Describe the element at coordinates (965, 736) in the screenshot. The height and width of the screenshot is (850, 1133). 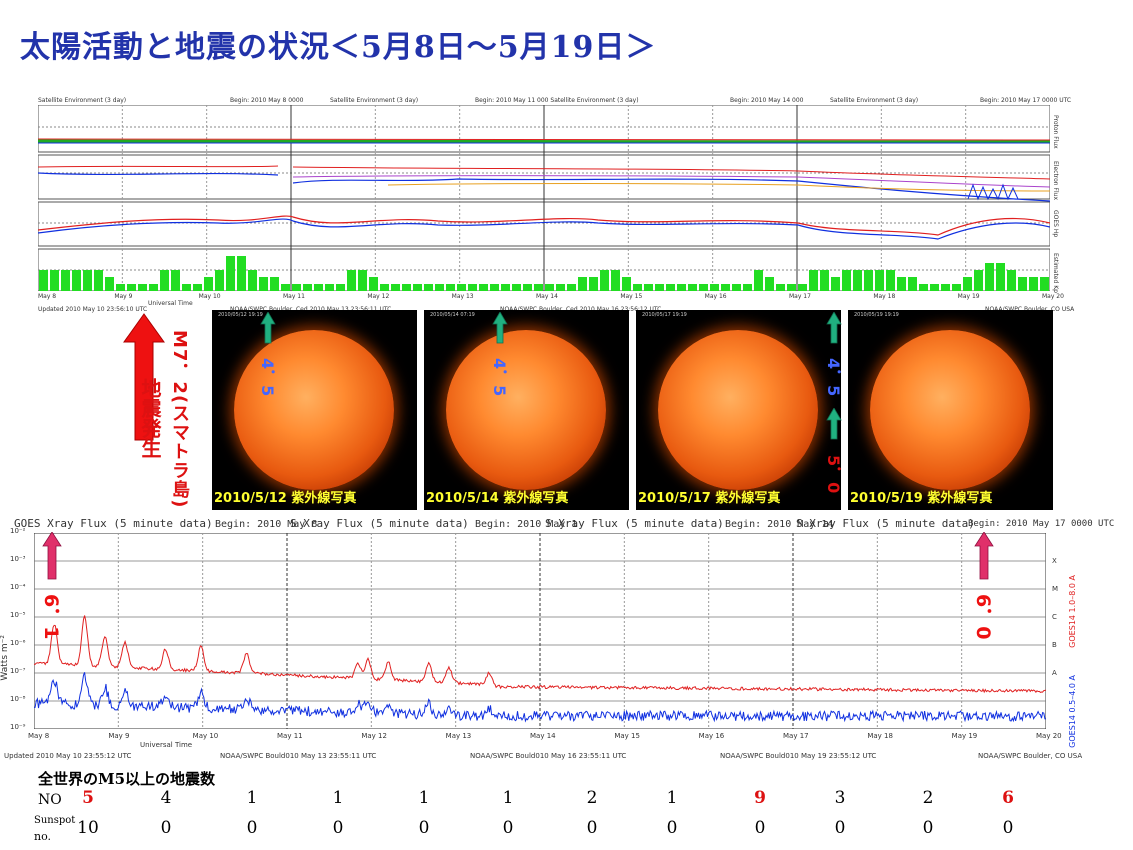
I see `xray-day-label: May 19` at that location.